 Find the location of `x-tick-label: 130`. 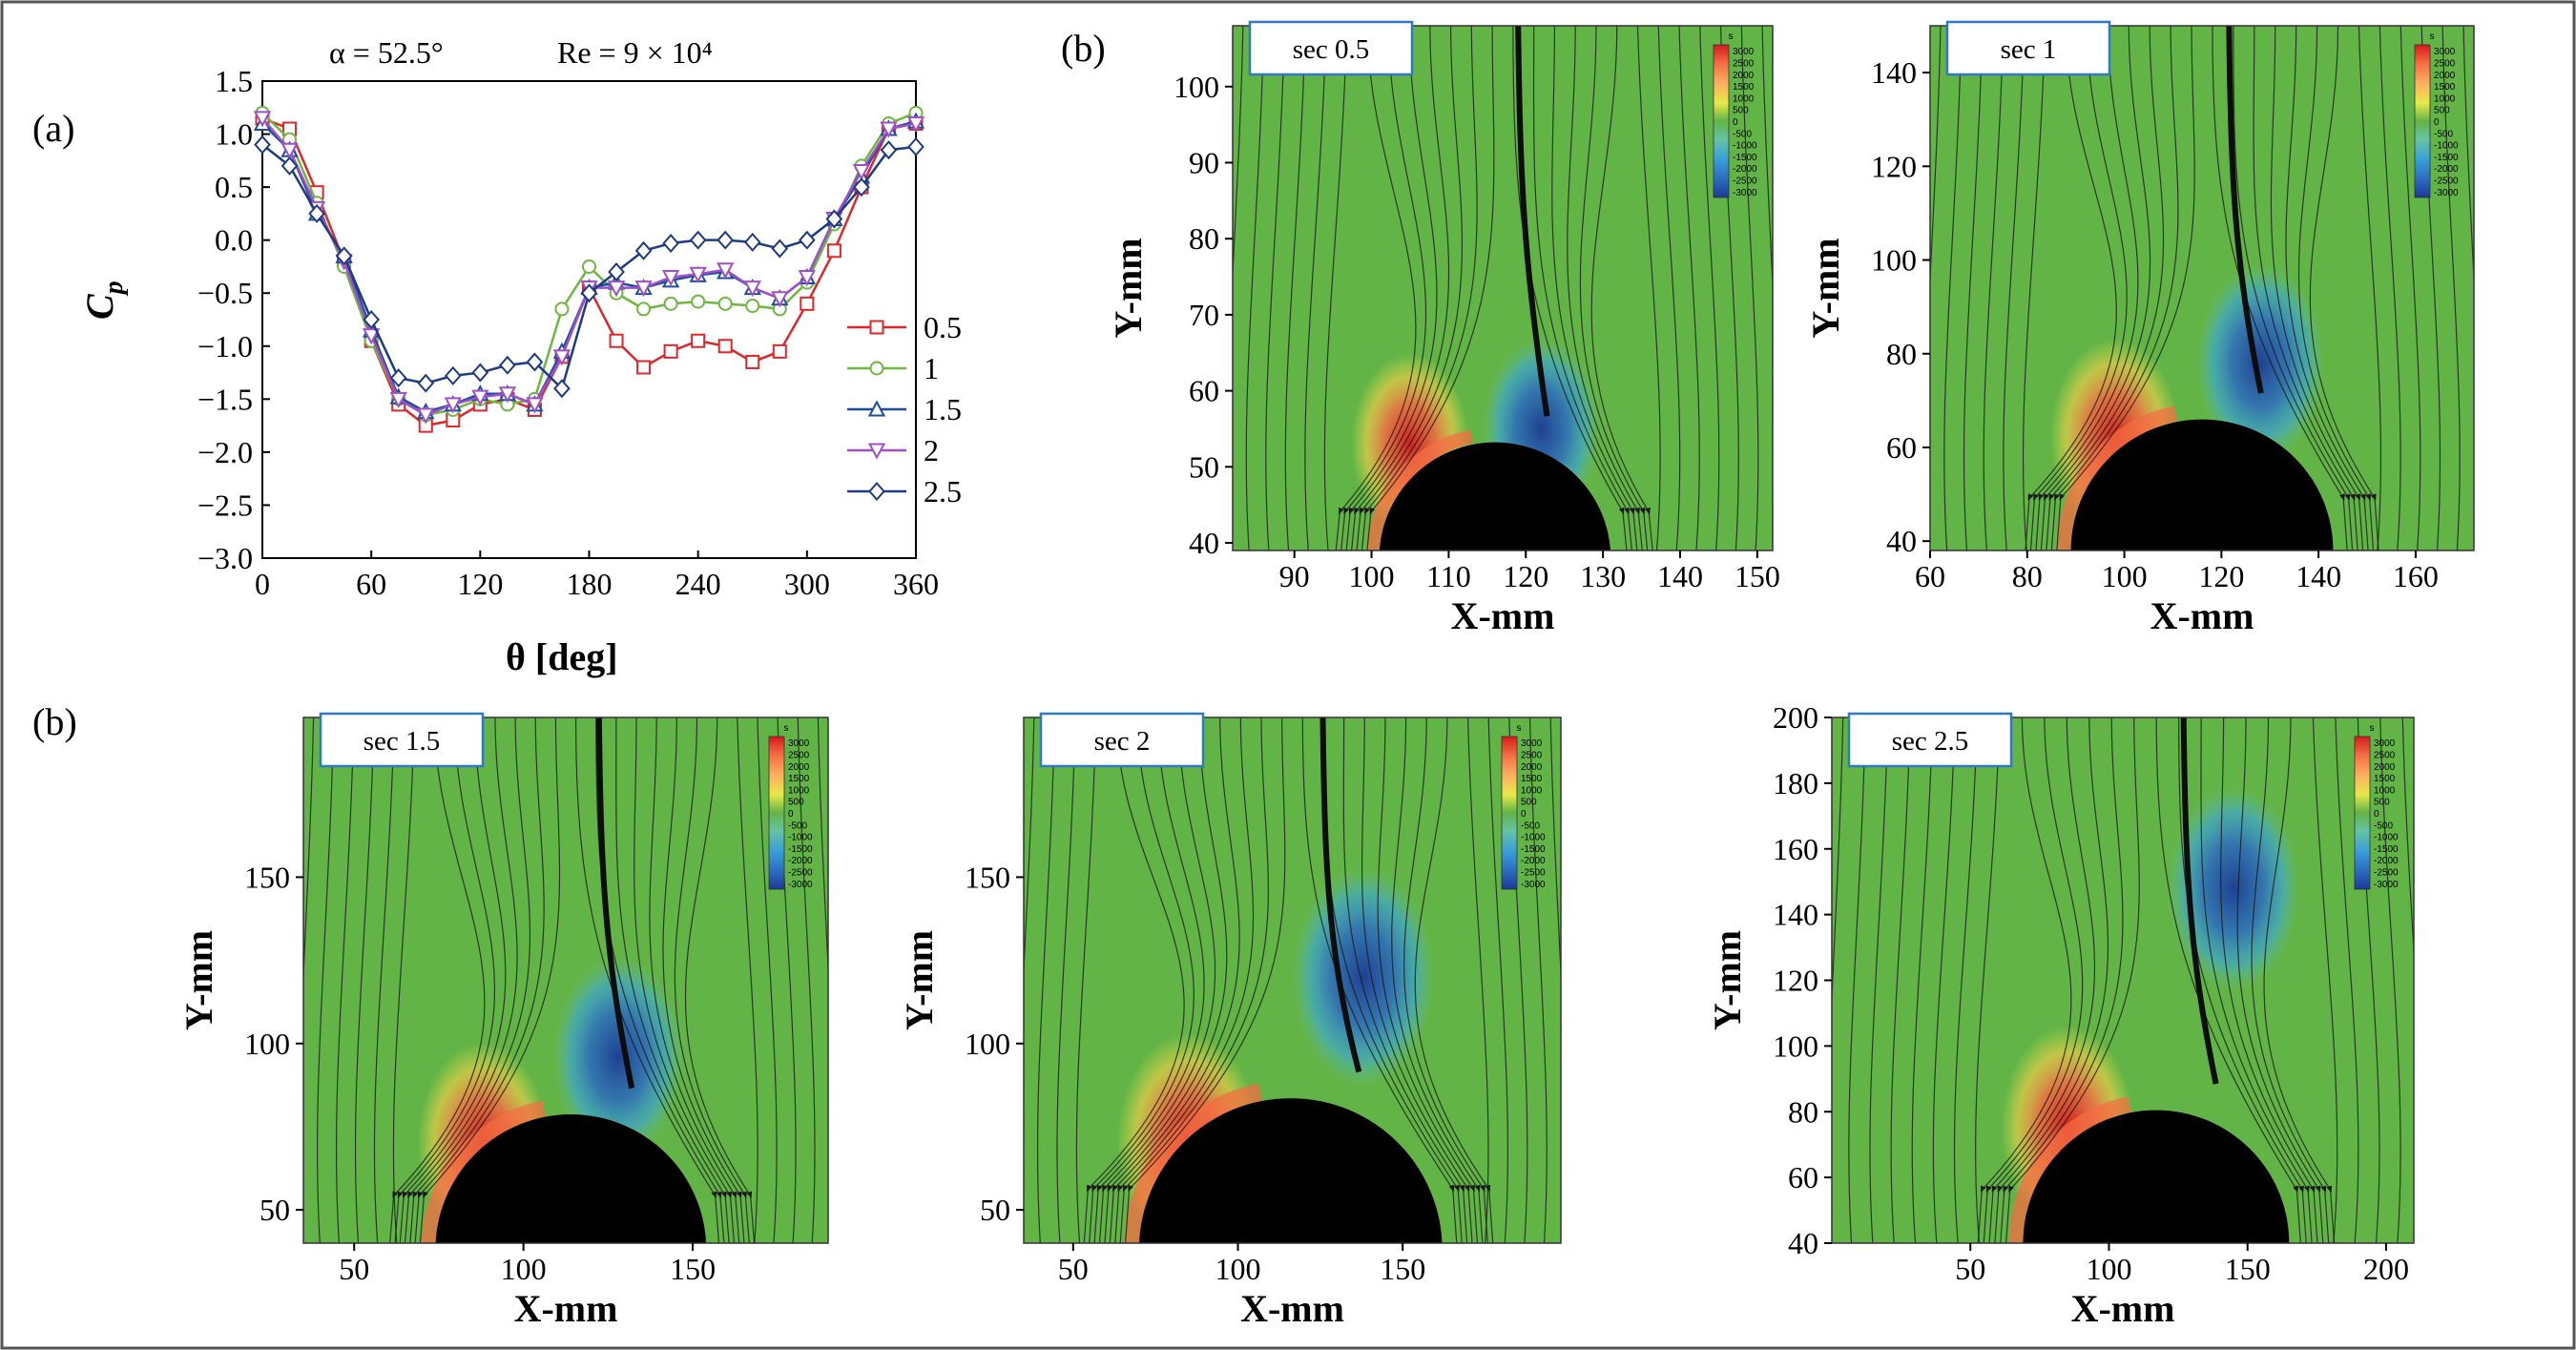

x-tick-label: 130 is located at coordinates (1603, 576).